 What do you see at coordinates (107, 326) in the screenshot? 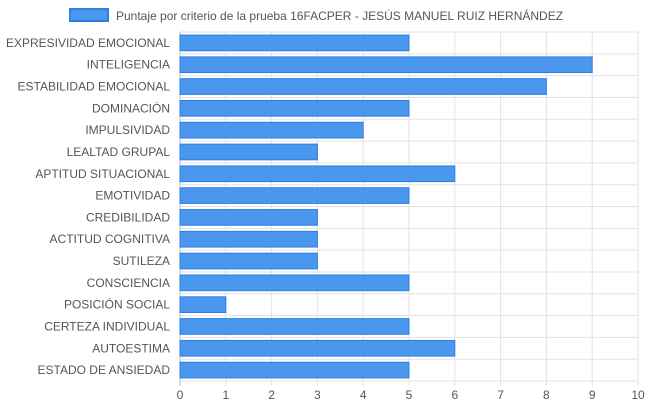
I see `category-label: CERTEZA INDIVIDUAL` at bounding box center [107, 326].